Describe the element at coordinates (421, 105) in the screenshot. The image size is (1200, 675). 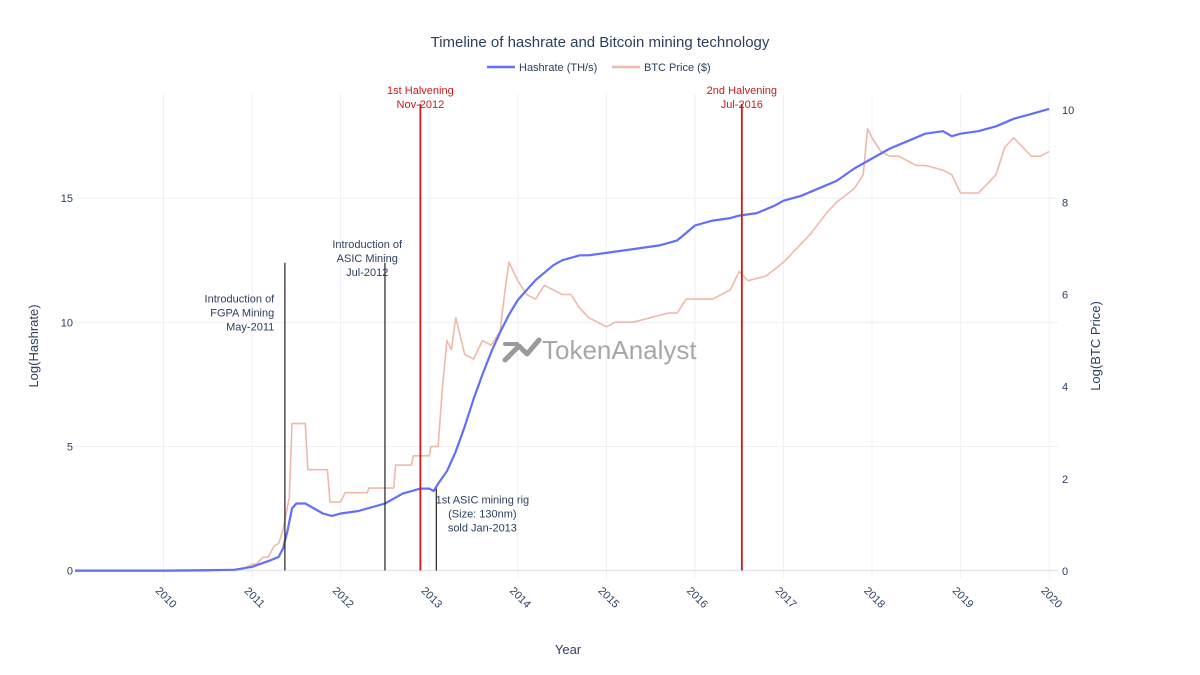
I see `event-annotation-label: Nov-2012` at that location.